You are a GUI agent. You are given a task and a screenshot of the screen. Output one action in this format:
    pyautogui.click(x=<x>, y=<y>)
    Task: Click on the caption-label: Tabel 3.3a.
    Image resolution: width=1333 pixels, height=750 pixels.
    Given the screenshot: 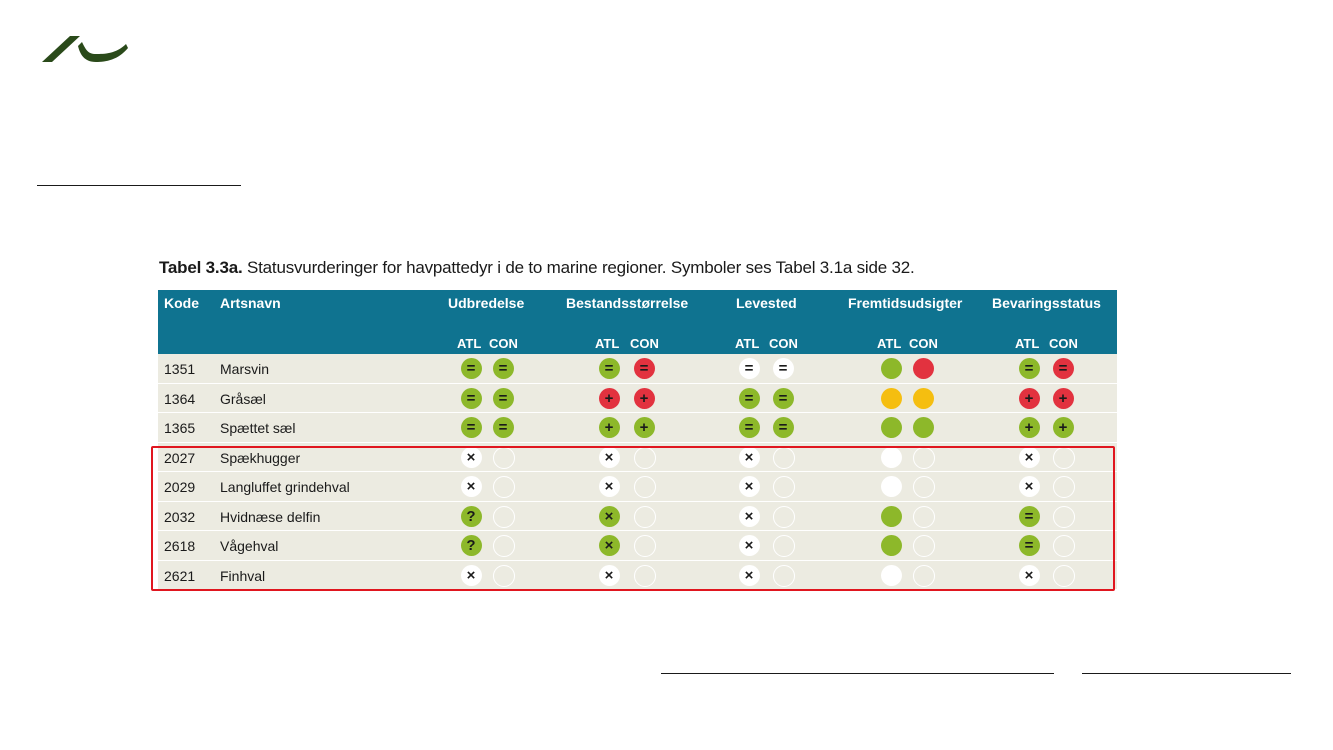 What is the action you would take?
    pyautogui.click(x=201, y=267)
    